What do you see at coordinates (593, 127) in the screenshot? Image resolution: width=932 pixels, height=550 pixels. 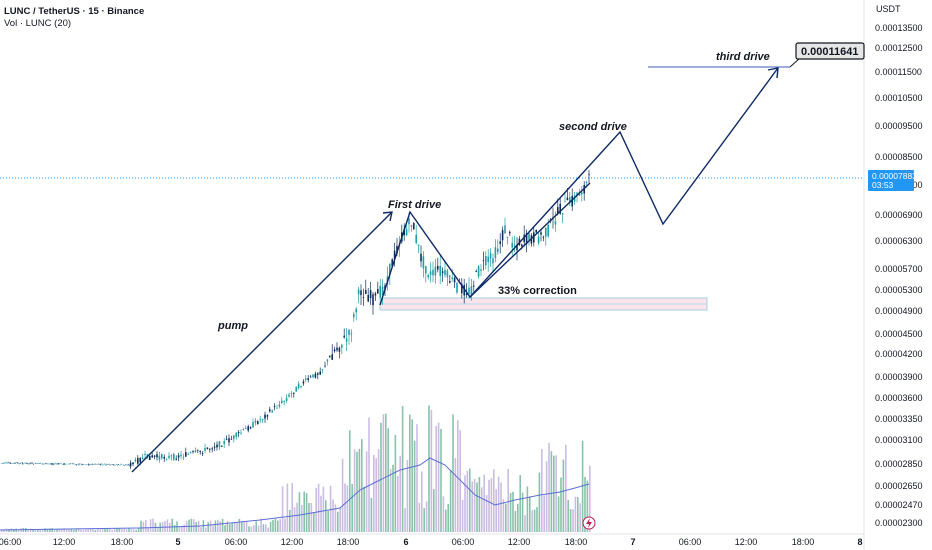 I see `second-drive-label: second drive` at bounding box center [593, 127].